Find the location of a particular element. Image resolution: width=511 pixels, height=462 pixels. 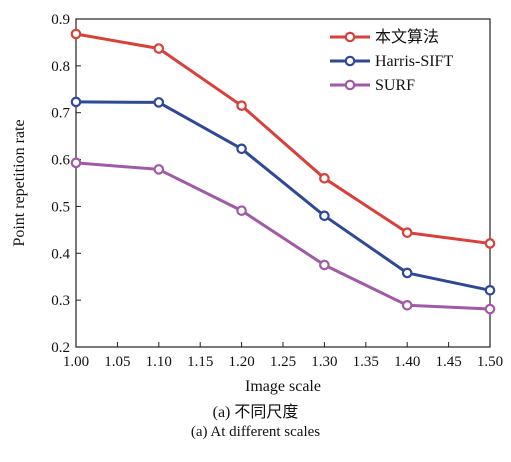

x-tick-label: 1.05 is located at coordinates (117, 362).